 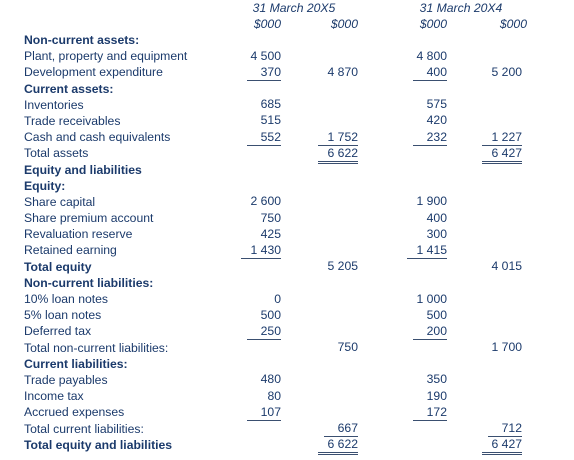 What do you see at coordinates (502, 138) in the screenshot?
I see `amount-cell: 1 227` at bounding box center [502, 138].